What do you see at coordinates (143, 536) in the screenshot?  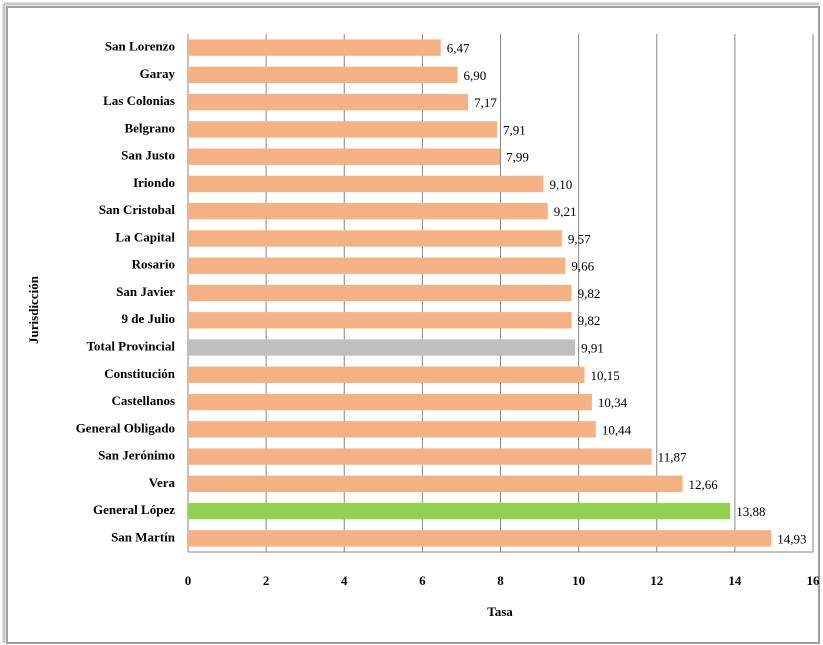 I see `y-tick-label: San Martín` at bounding box center [143, 536].